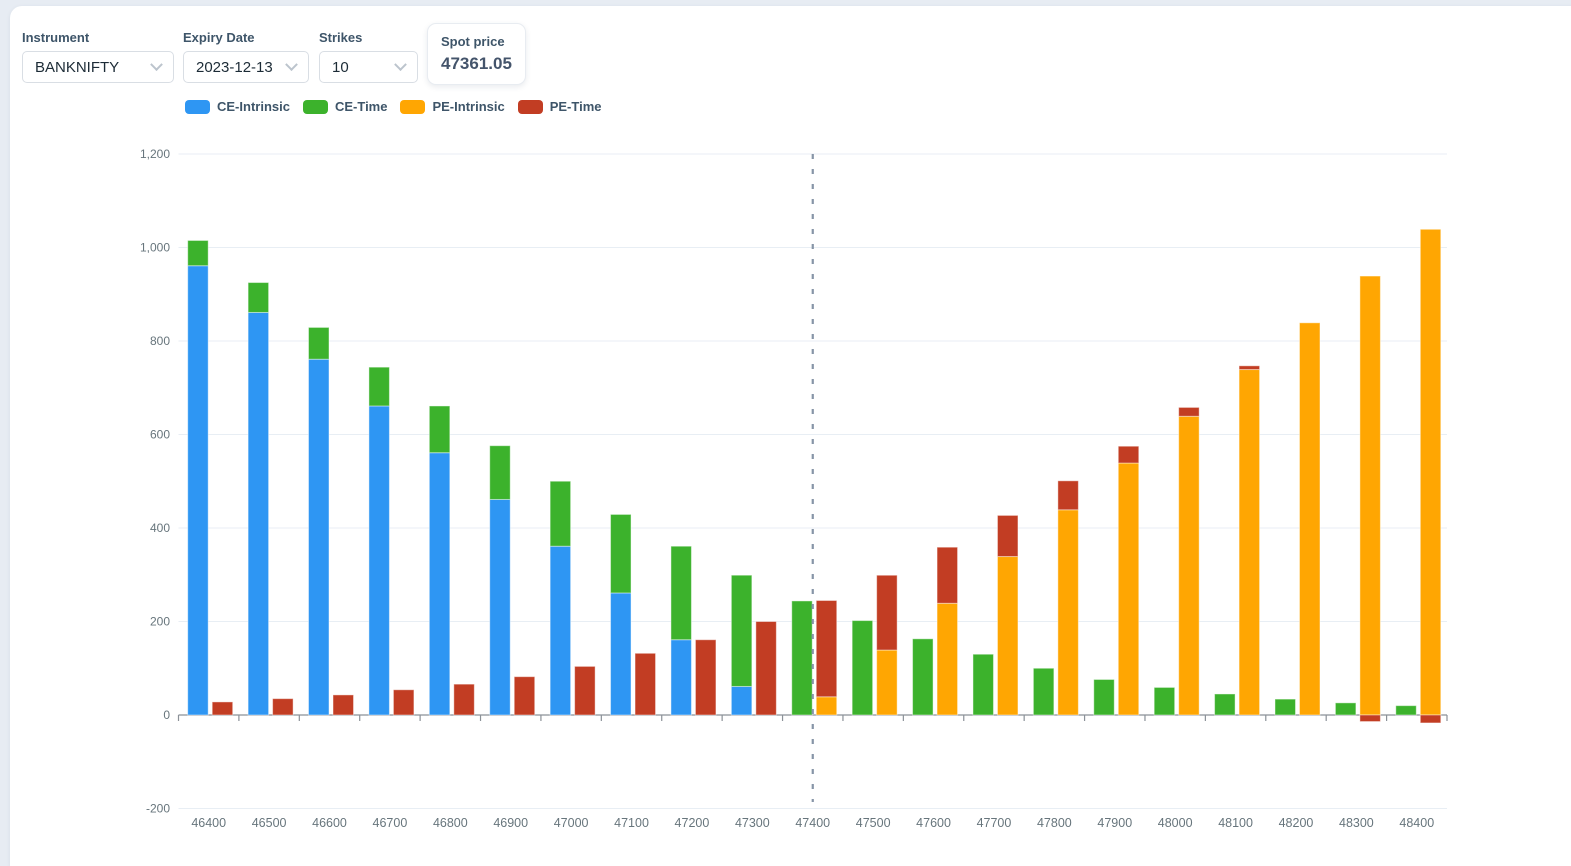  What do you see at coordinates (1235, 823) in the screenshot?
I see `x-axis-tick-label: 48100` at bounding box center [1235, 823].